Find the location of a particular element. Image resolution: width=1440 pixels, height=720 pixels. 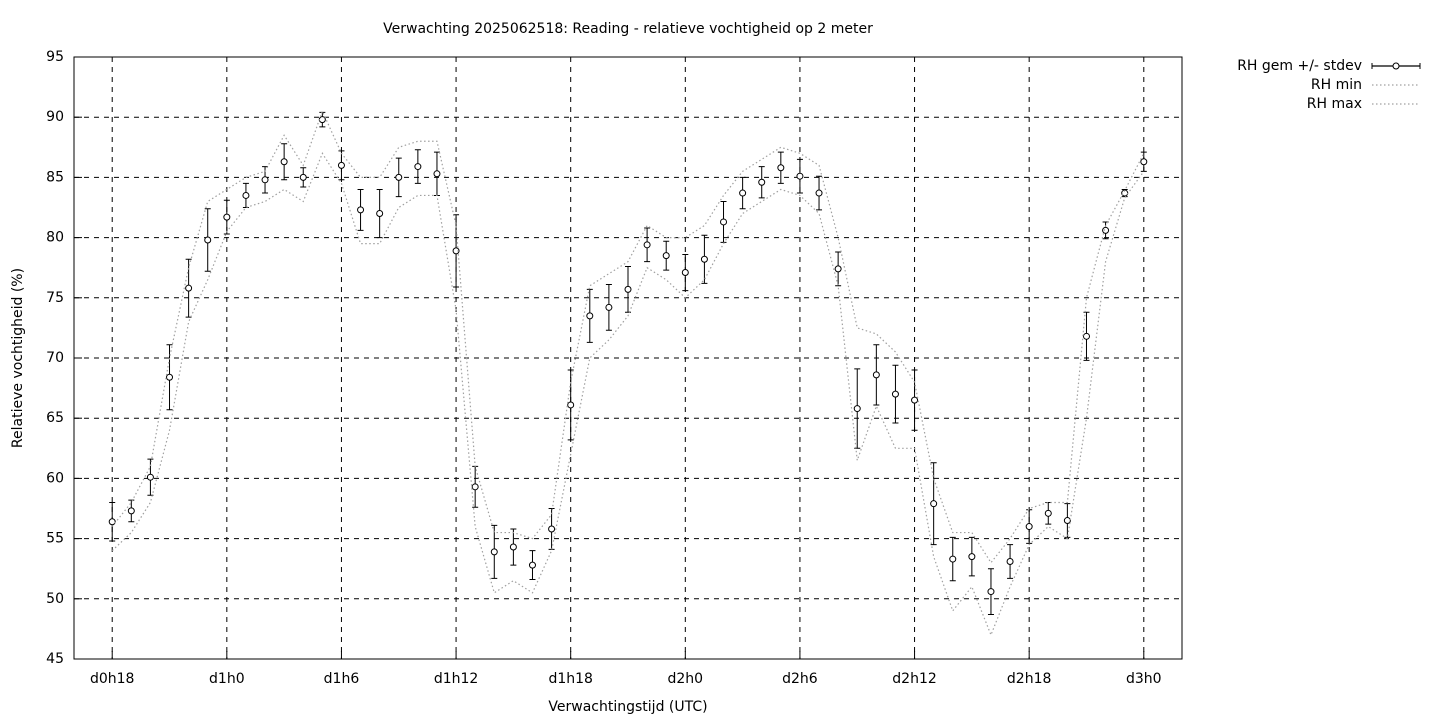

x-axis-label: Verwachtingstijd (UTC) is located at coordinates (627, 707).